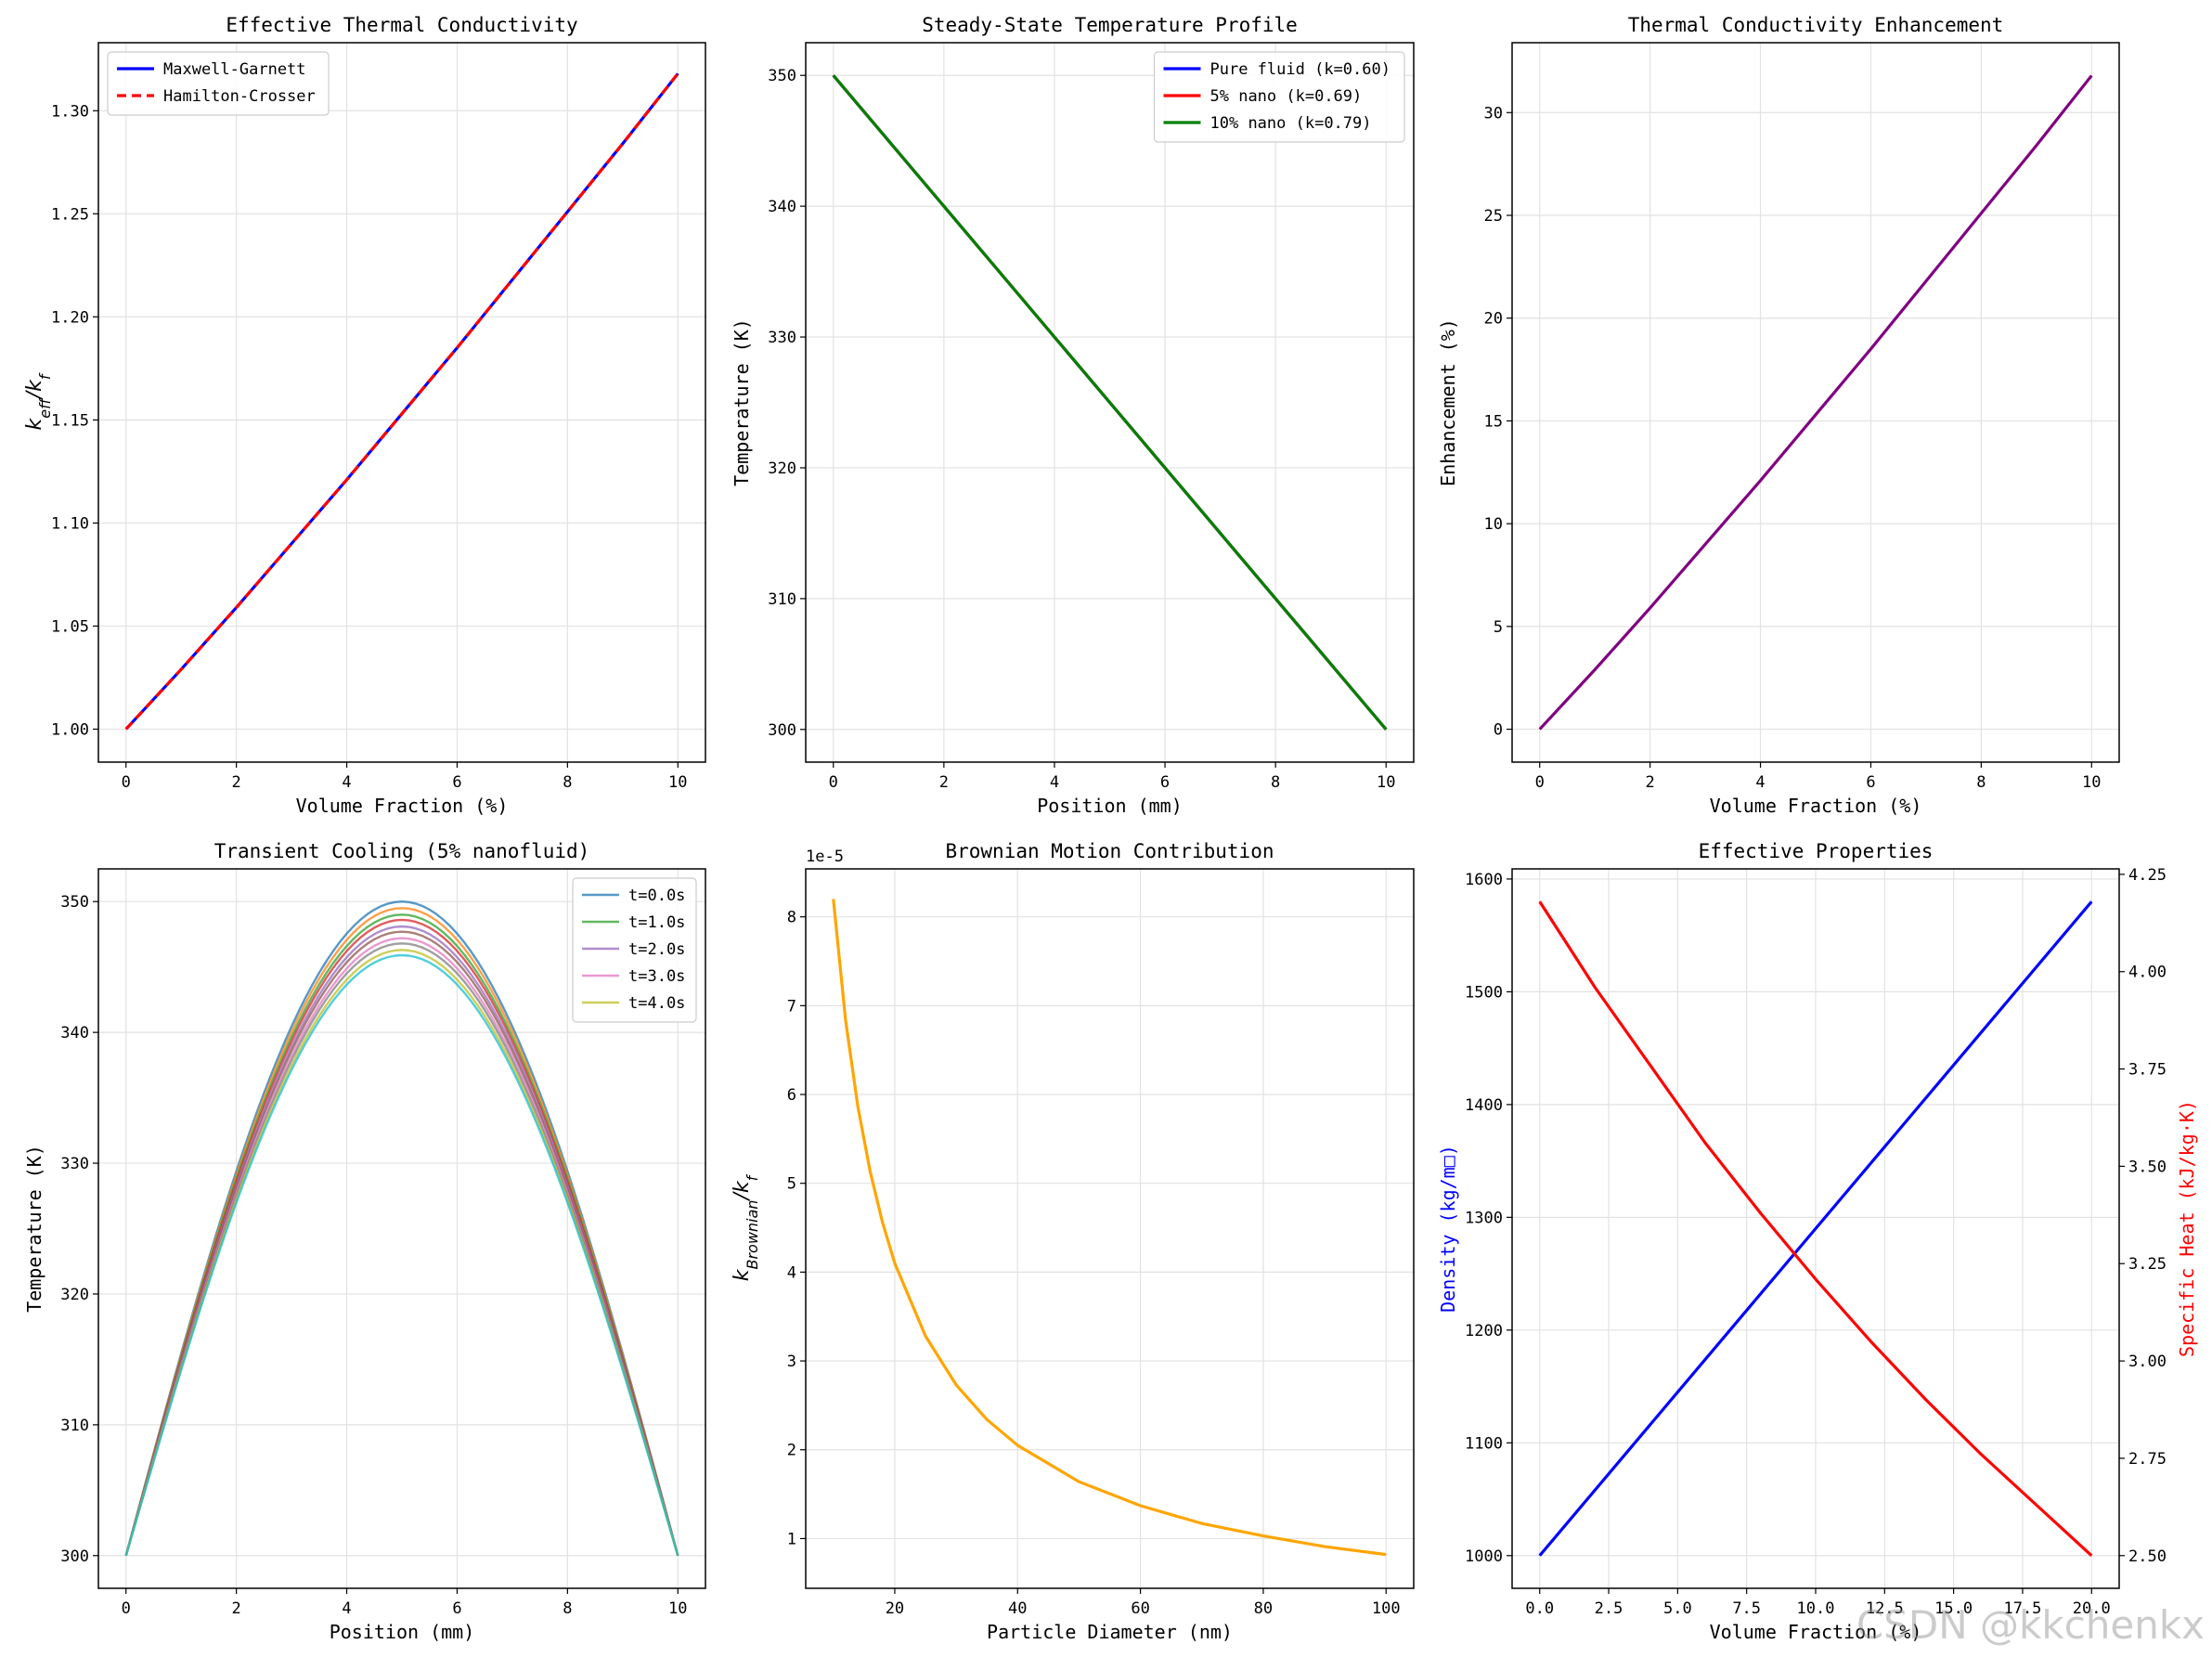 This screenshot has height=1657, width=2212. What do you see at coordinates (70, 111) in the screenshot?
I see `y-tick-label: 1.30` at bounding box center [70, 111].